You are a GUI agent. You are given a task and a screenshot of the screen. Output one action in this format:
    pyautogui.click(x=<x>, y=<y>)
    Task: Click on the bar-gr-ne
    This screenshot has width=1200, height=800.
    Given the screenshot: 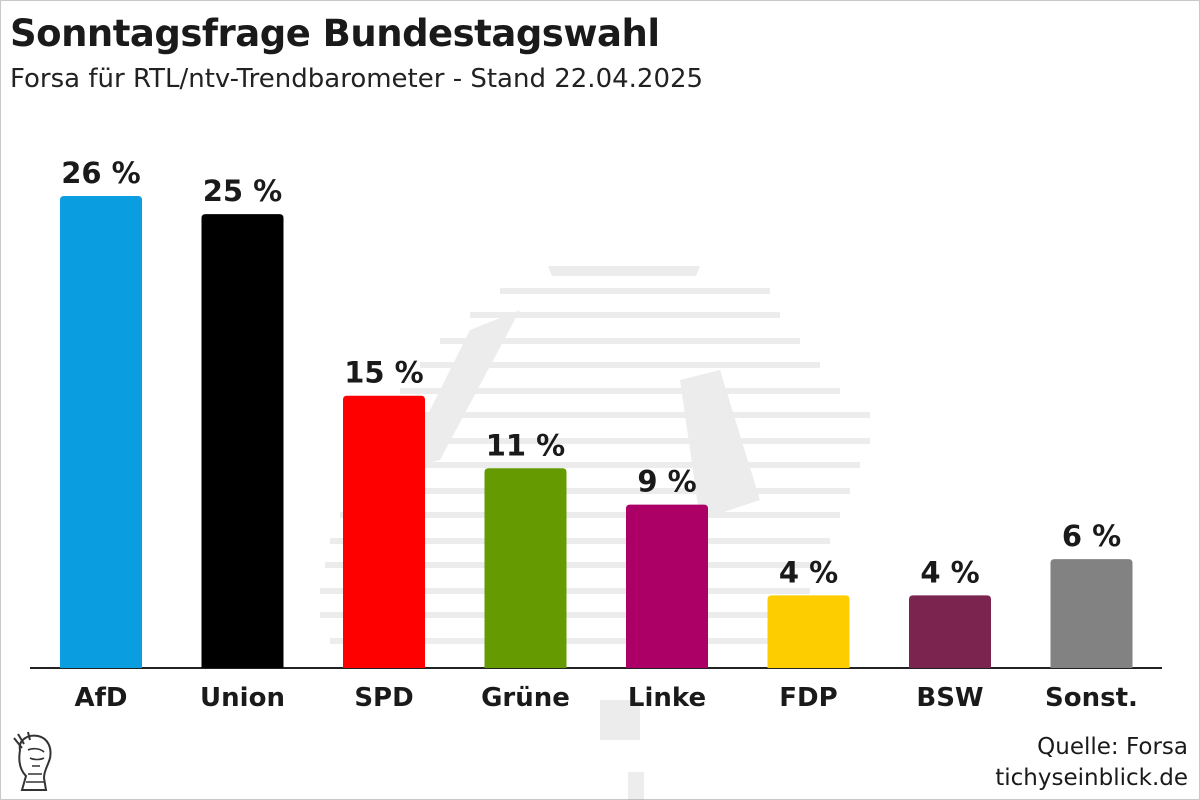 What is the action you would take?
    pyautogui.click(x=525, y=568)
    